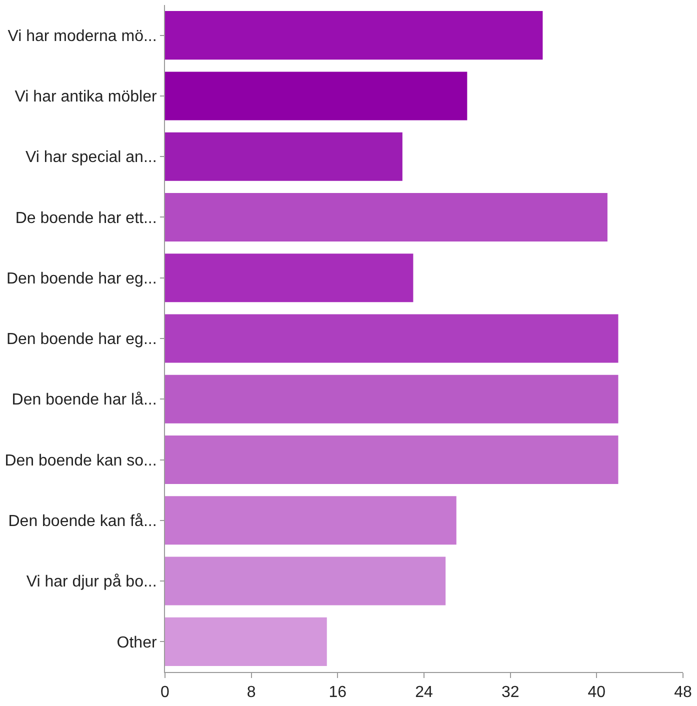 The width and height of the screenshot is (697, 706). Describe the element at coordinates (424, 693) in the screenshot. I see `x-tick-label: 24` at that location.